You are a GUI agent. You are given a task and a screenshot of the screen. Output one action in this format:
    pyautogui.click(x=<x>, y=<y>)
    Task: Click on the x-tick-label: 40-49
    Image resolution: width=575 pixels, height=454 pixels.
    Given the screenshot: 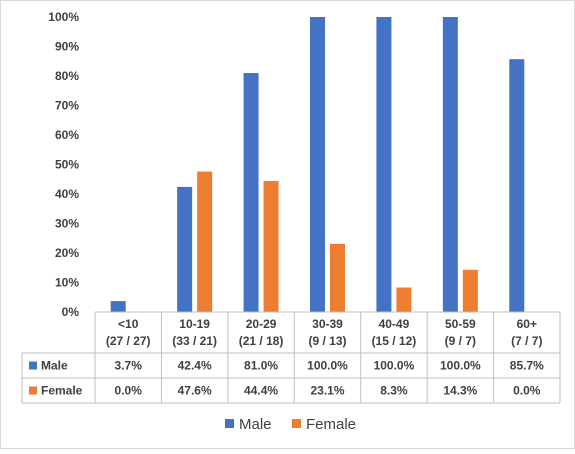 What is the action you would take?
    pyautogui.click(x=394, y=324)
    